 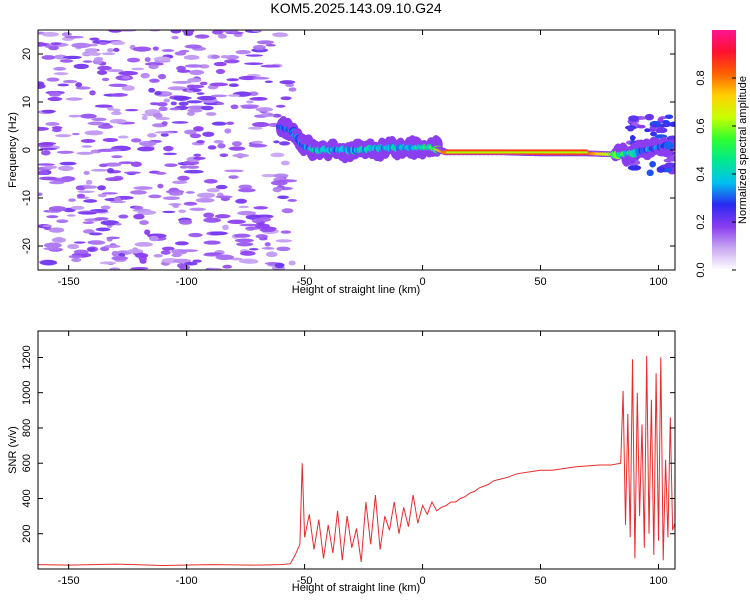 What do you see at coordinates (540, 581) in the screenshot?
I see `snr-x-tick-label: 50` at bounding box center [540, 581].